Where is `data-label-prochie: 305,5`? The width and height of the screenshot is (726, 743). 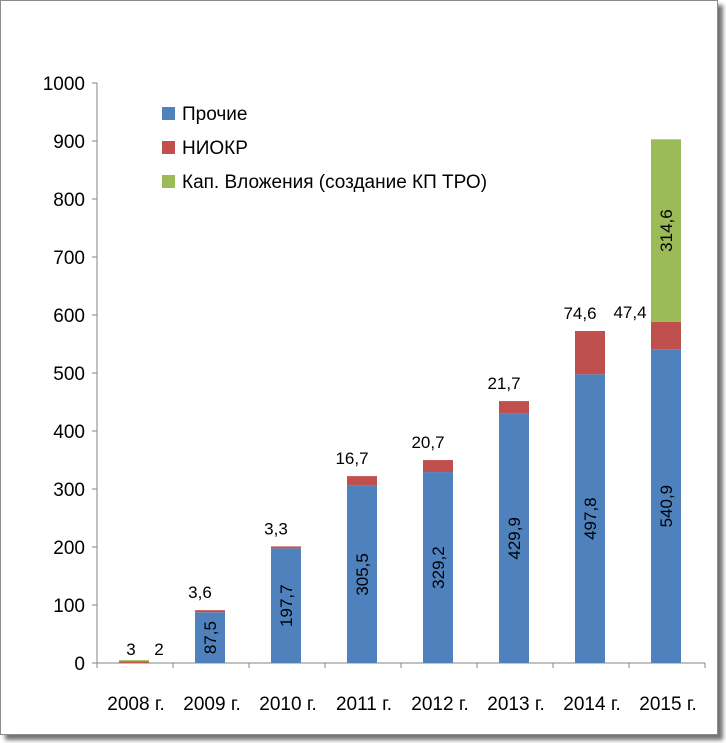
data-label-prochie: 305,5 is located at coordinates (362, 574).